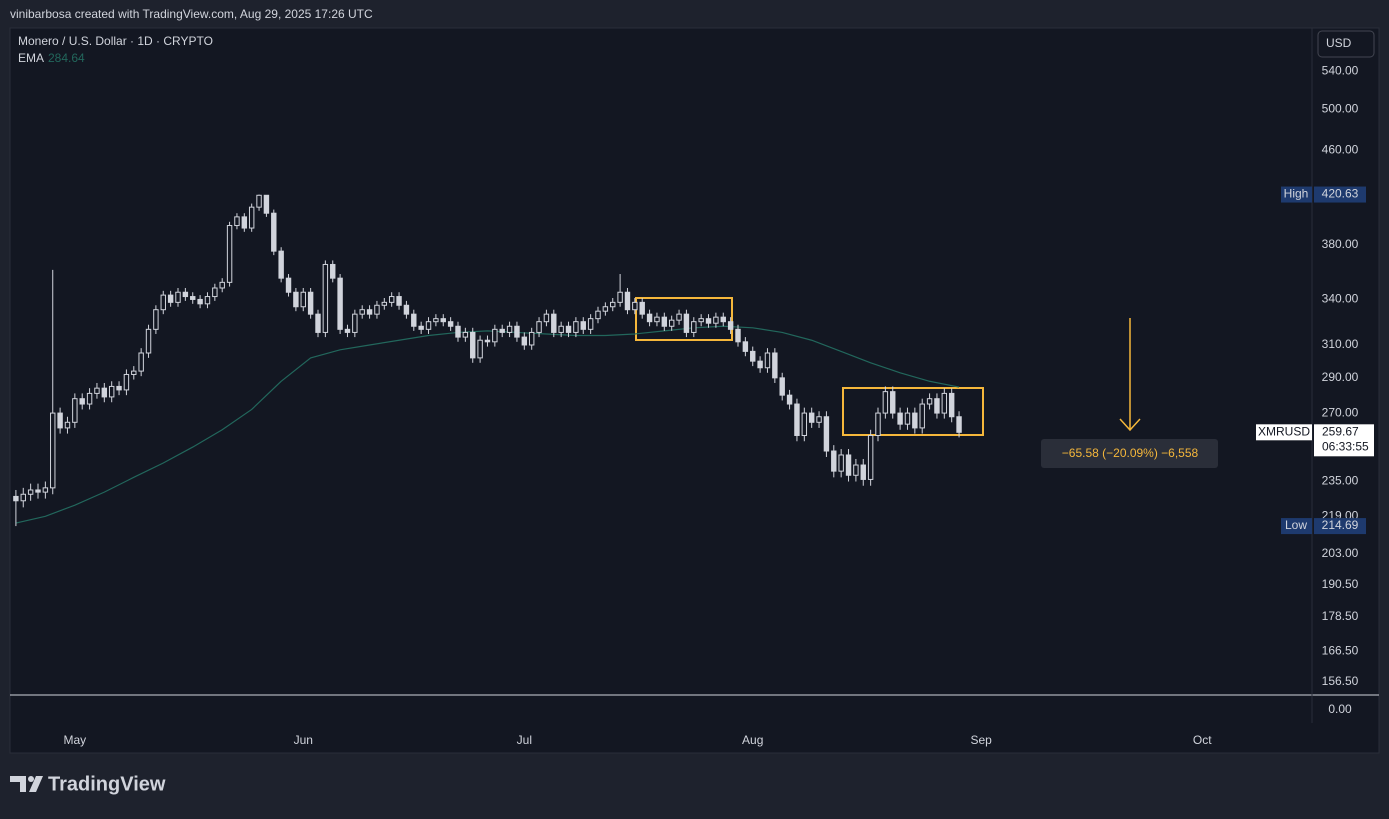 The width and height of the screenshot is (1389, 819). What do you see at coordinates (1340, 71) in the screenshot?
I see `y-tick-label: 540.00` at bounding box center [1340, 71].